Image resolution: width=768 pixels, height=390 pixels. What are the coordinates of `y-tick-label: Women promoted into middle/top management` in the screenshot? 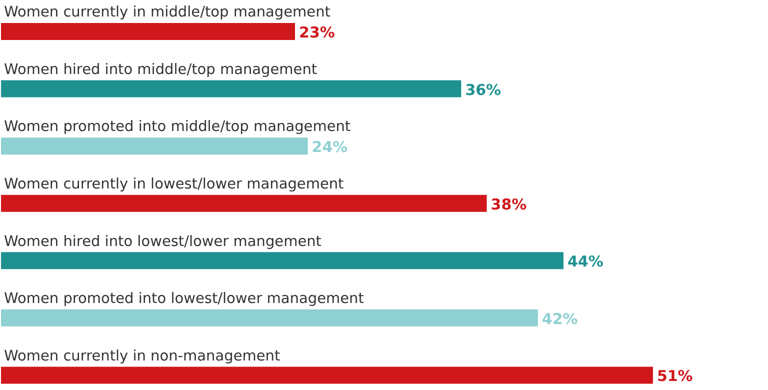 It's located at (177, 127).